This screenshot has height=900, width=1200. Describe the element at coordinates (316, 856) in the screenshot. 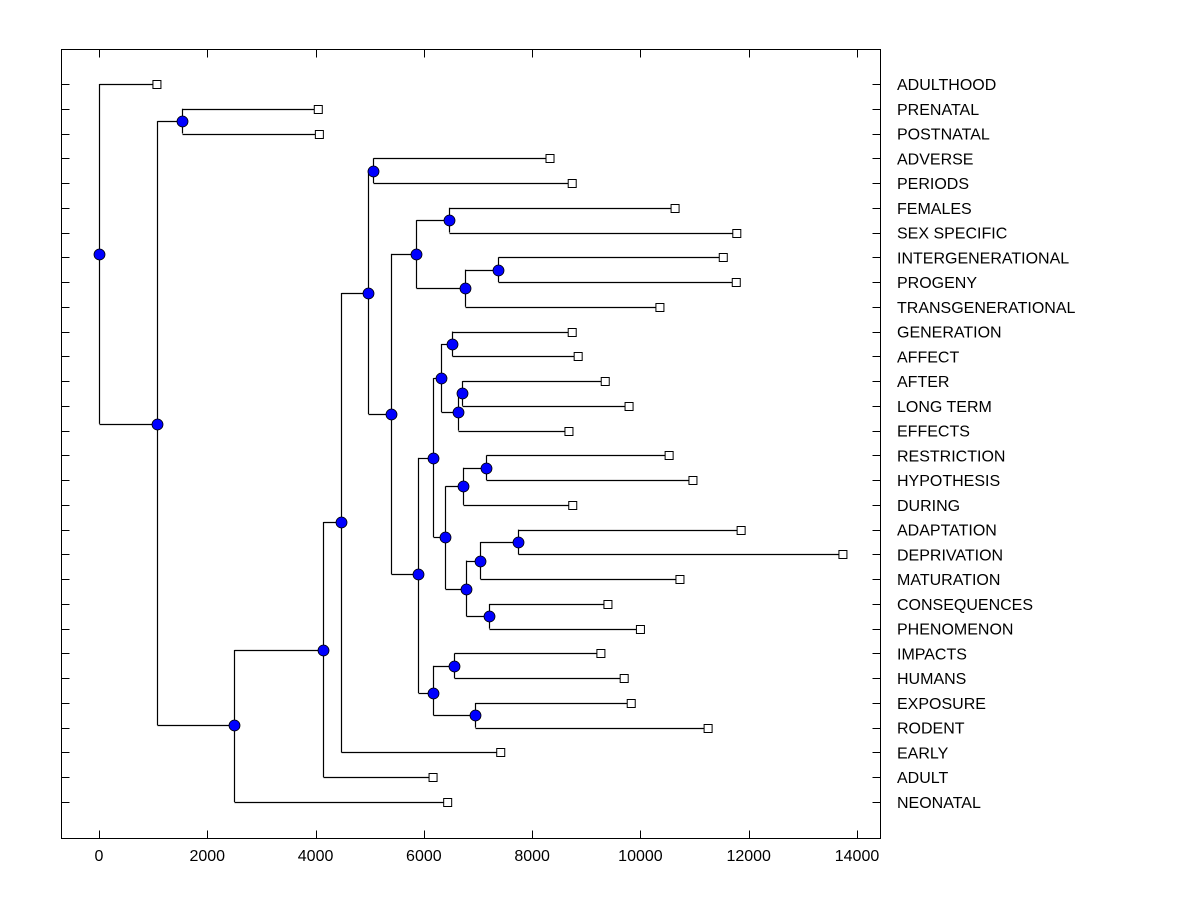

I see `x-tick-label: 4000` at that location.